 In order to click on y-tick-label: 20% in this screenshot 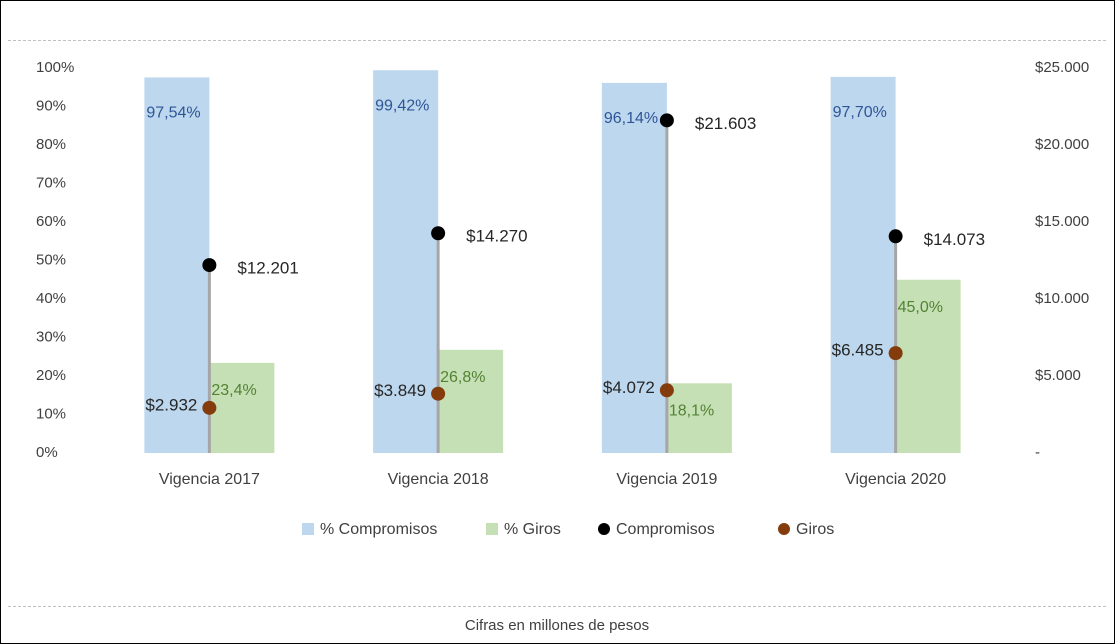, I will do `click(51, 375)`.